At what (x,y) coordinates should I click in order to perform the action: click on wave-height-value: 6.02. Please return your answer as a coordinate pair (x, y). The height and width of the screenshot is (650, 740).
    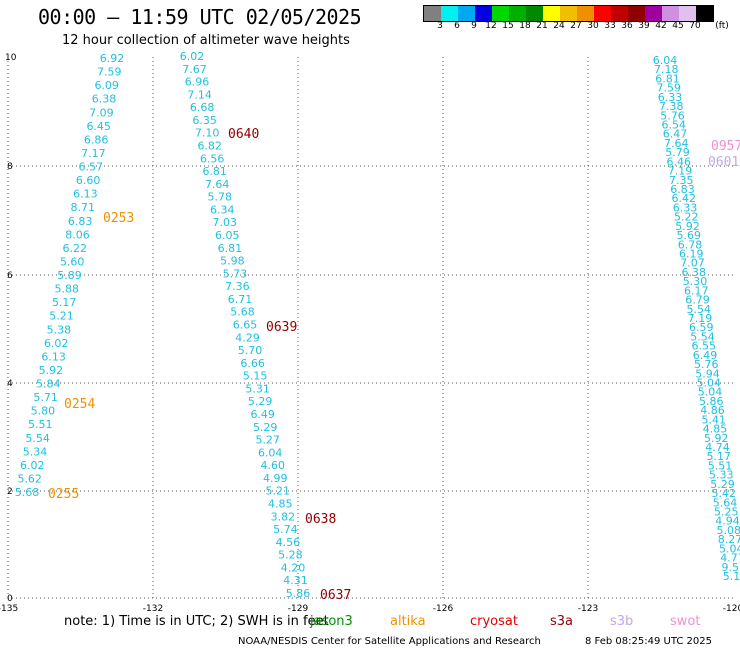
    Looking at the image, I should click on (56, 343).